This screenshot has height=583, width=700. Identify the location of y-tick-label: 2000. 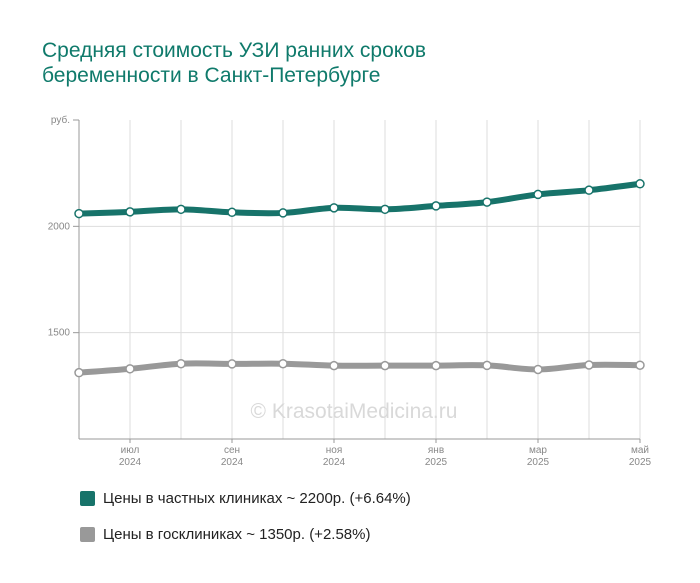
(59, 226).